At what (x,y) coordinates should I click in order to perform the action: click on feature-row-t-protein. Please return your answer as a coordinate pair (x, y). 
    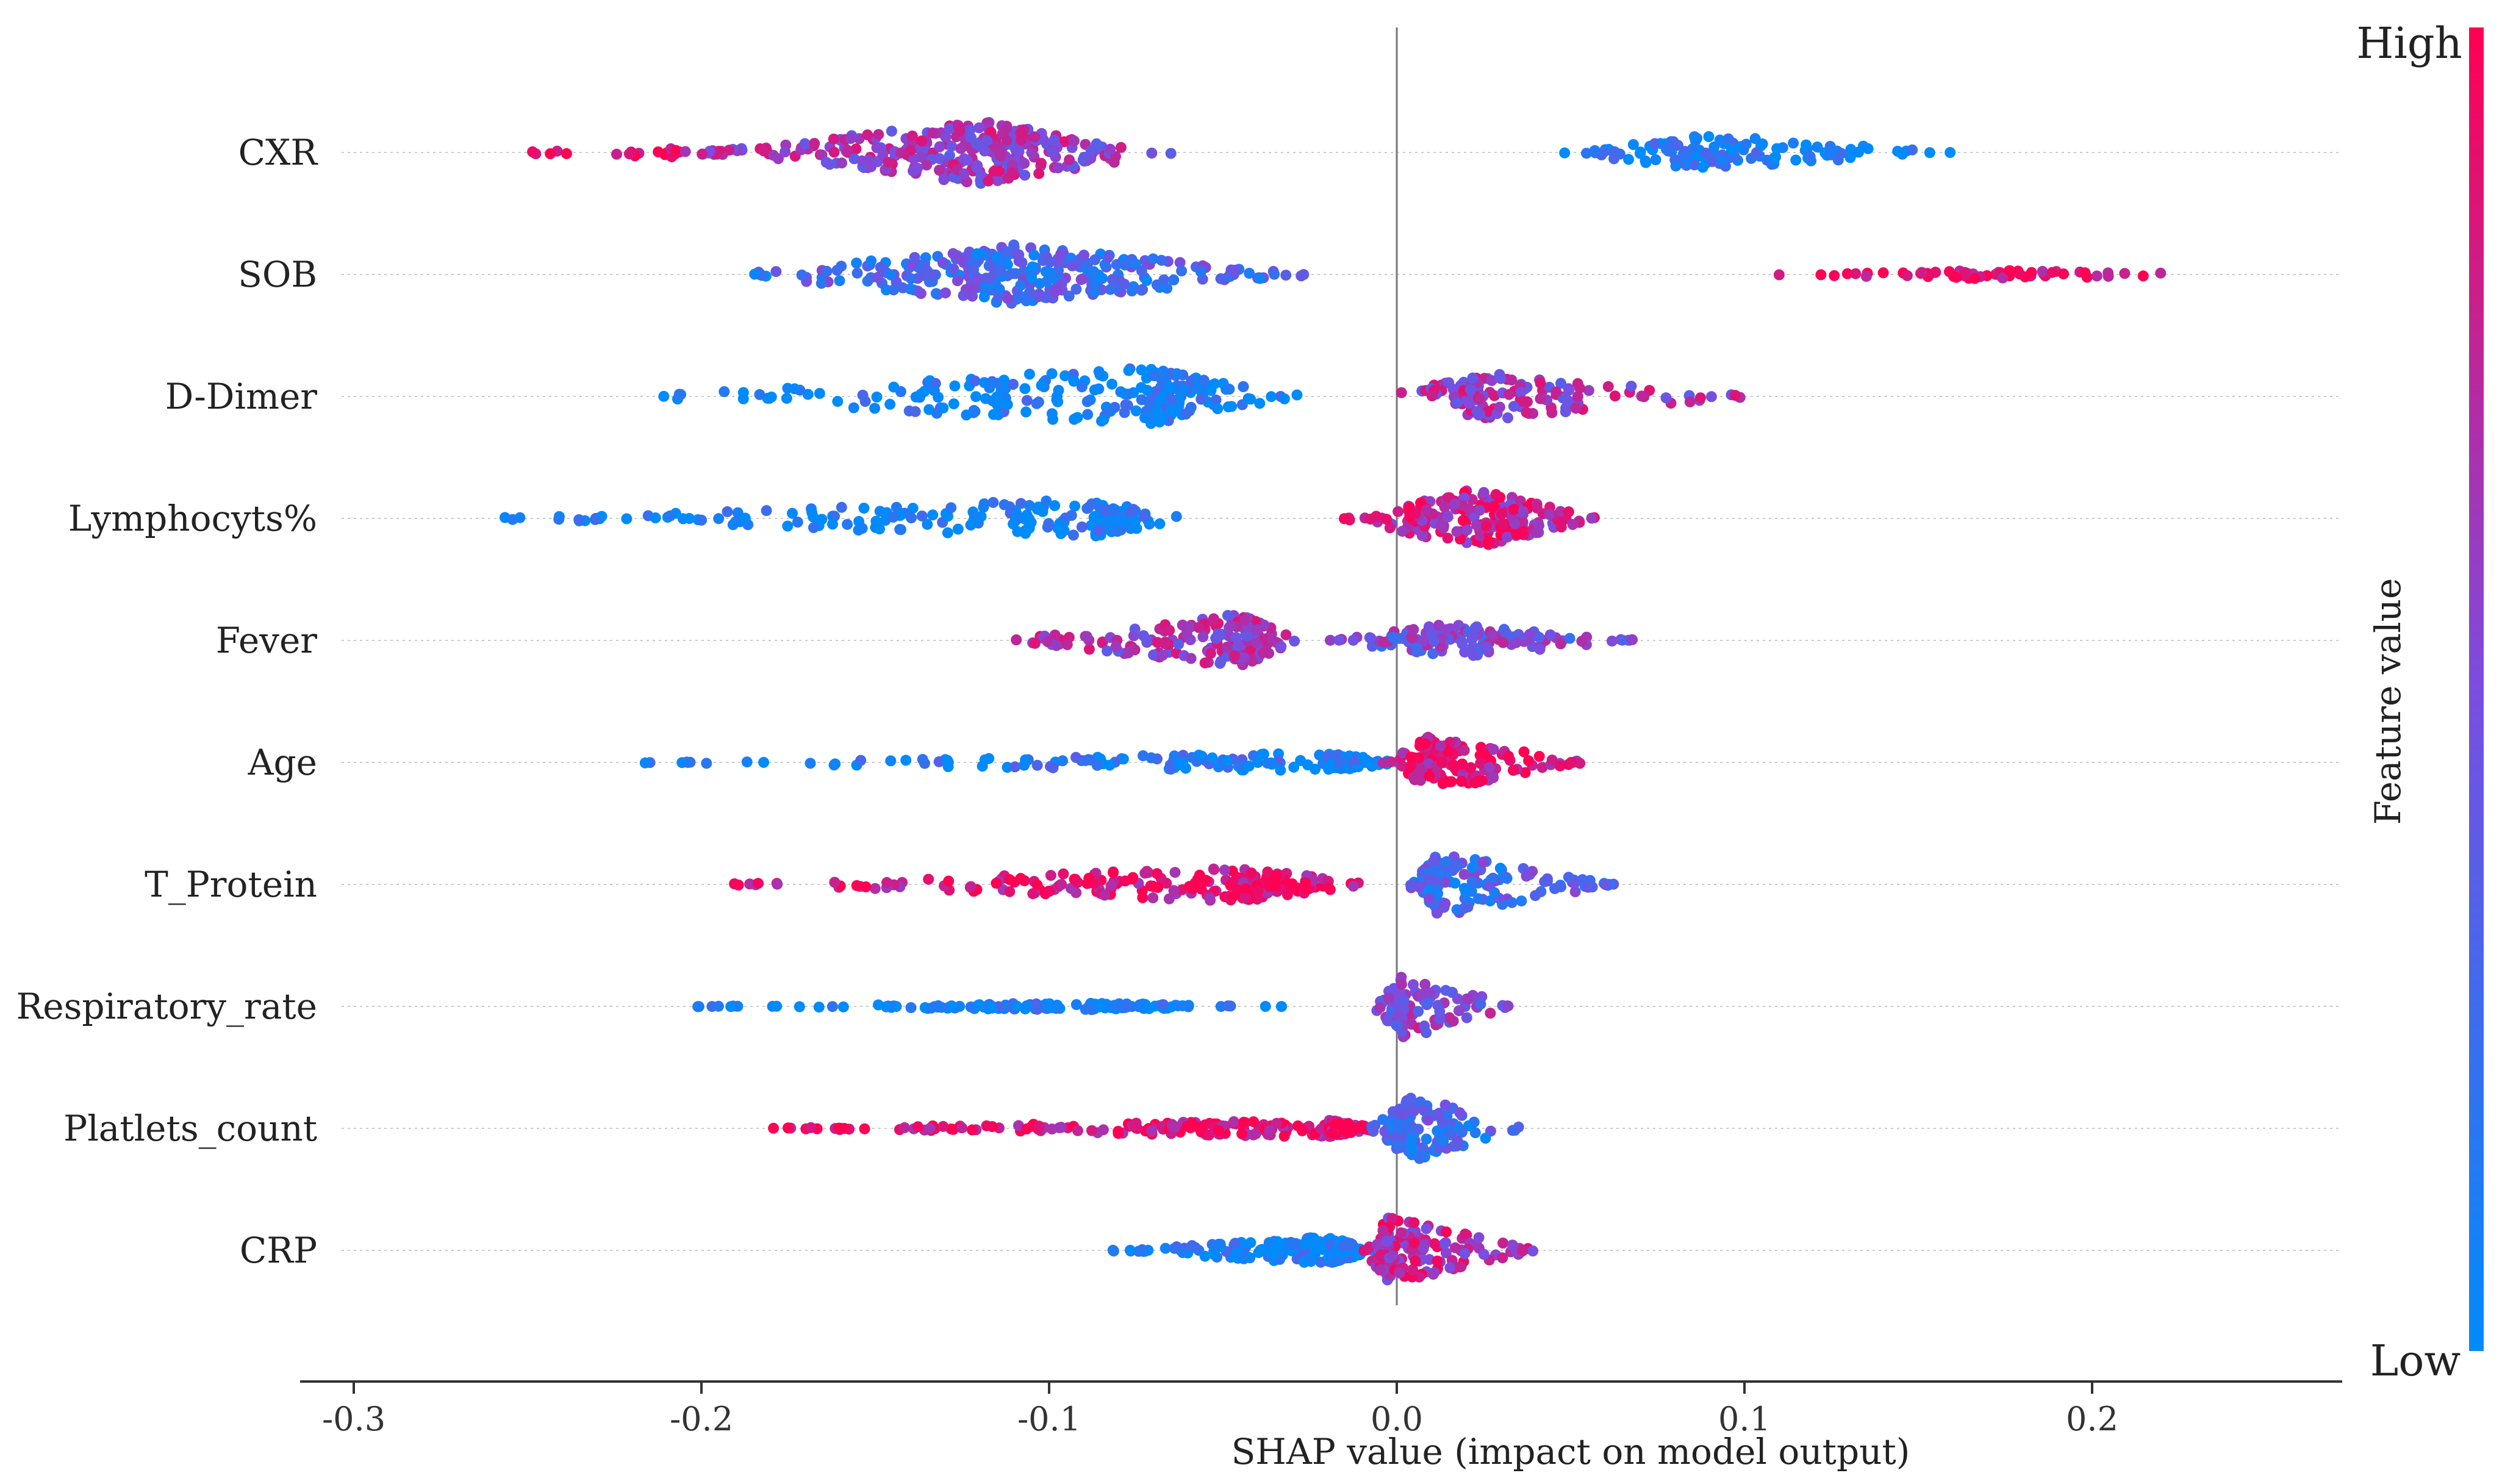
    Looking at the image, I should click on (1174, 885).